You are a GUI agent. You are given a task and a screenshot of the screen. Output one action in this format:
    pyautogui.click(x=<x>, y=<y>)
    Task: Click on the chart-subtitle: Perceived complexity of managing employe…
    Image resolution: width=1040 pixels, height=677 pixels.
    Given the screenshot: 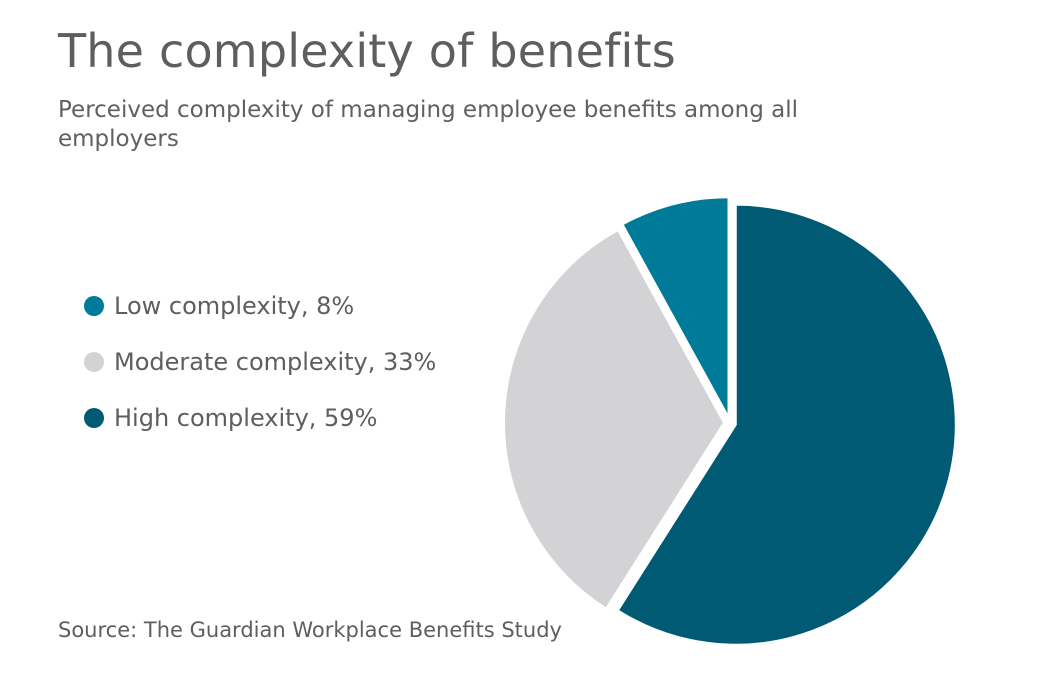 What is the action you would take?
    pyautogui.click(x=428, y=124)
    